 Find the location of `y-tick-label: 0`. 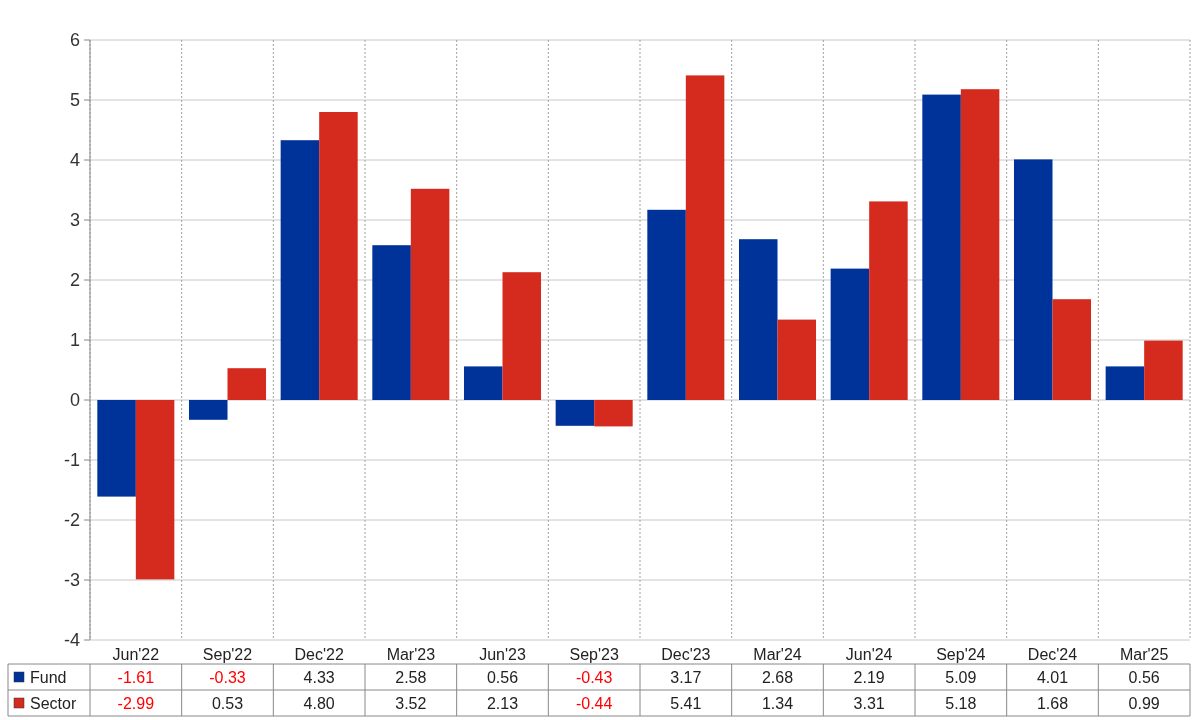

y-tick-label: 0 is located at coordinates (74, 400).